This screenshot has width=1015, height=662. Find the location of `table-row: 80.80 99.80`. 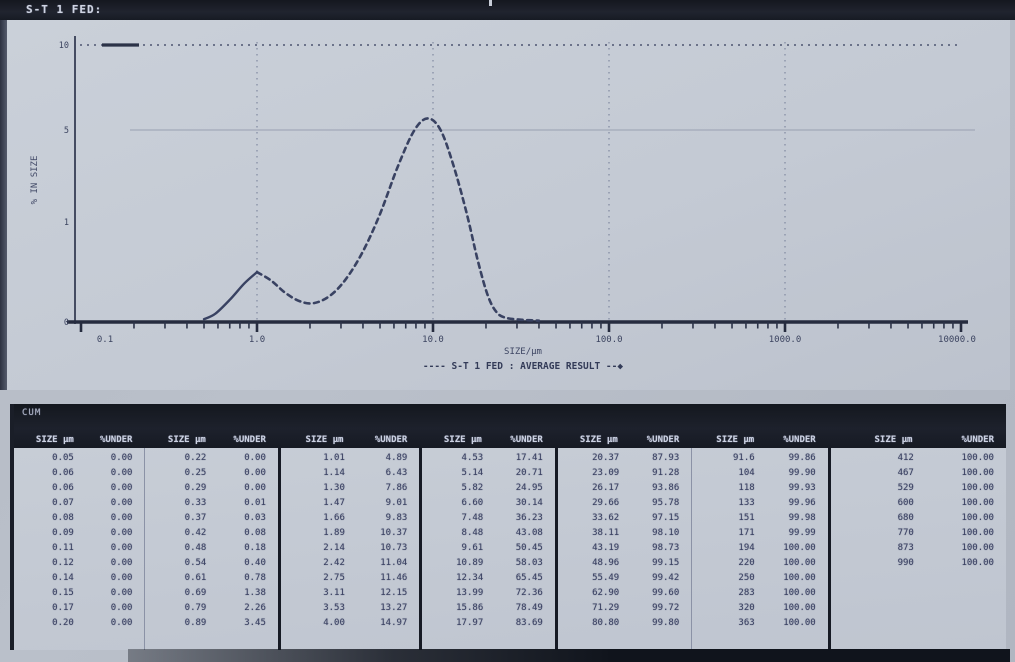

table-row: 80.80 99.80 is located at coordinates (624, 623).